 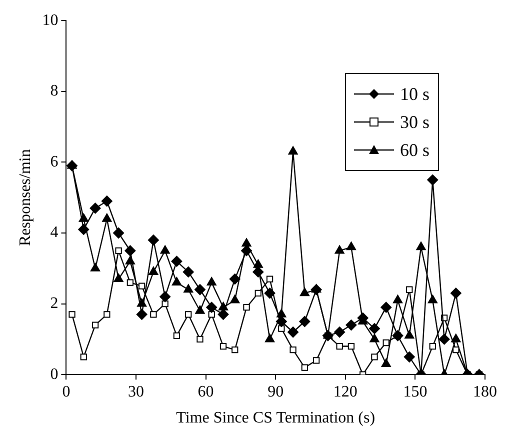 I want to click on y-tick-label: 4, so click(x=54, y=233).